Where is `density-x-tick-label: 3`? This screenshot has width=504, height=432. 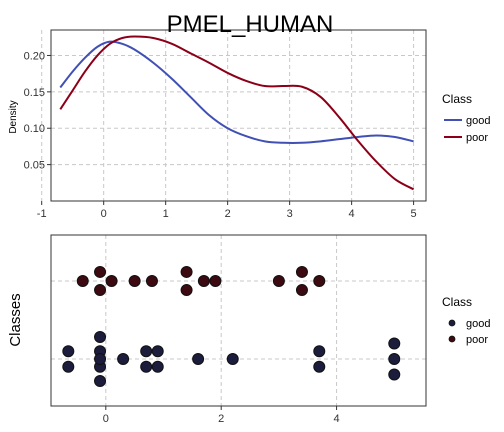
density-x-tick-label: 3 is located at coordinates (290, 214).